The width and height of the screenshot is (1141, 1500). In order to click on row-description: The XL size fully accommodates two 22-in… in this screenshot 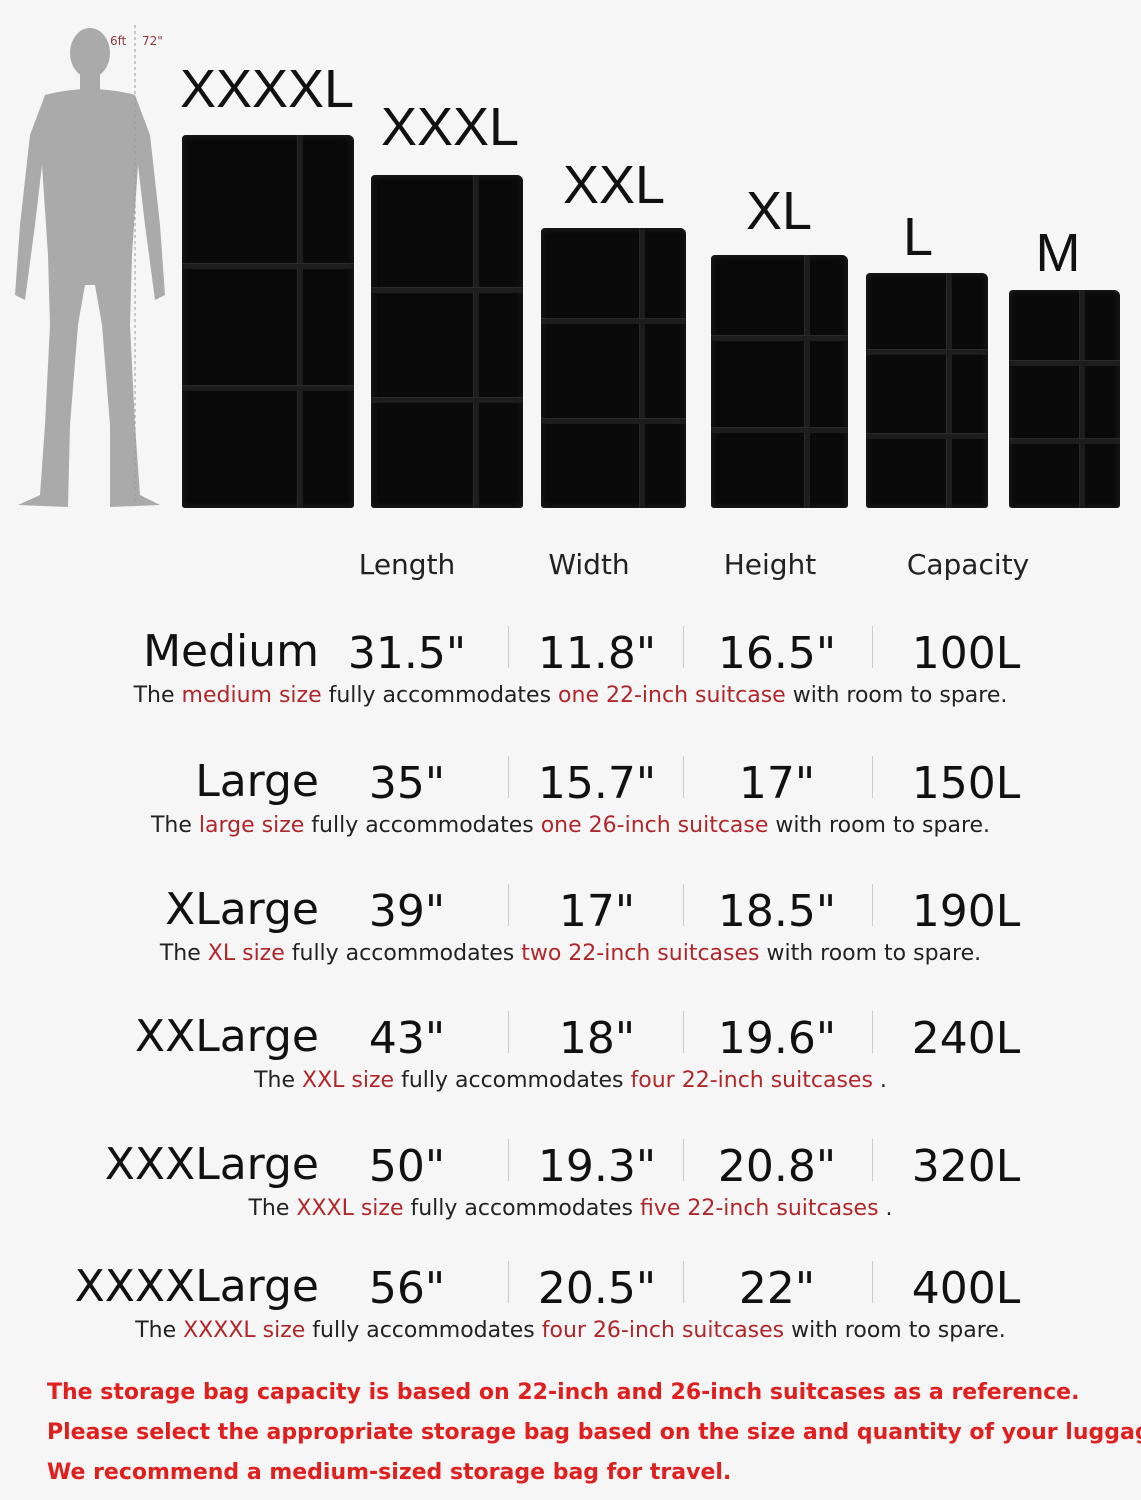, I will do `click(570, 953)`.